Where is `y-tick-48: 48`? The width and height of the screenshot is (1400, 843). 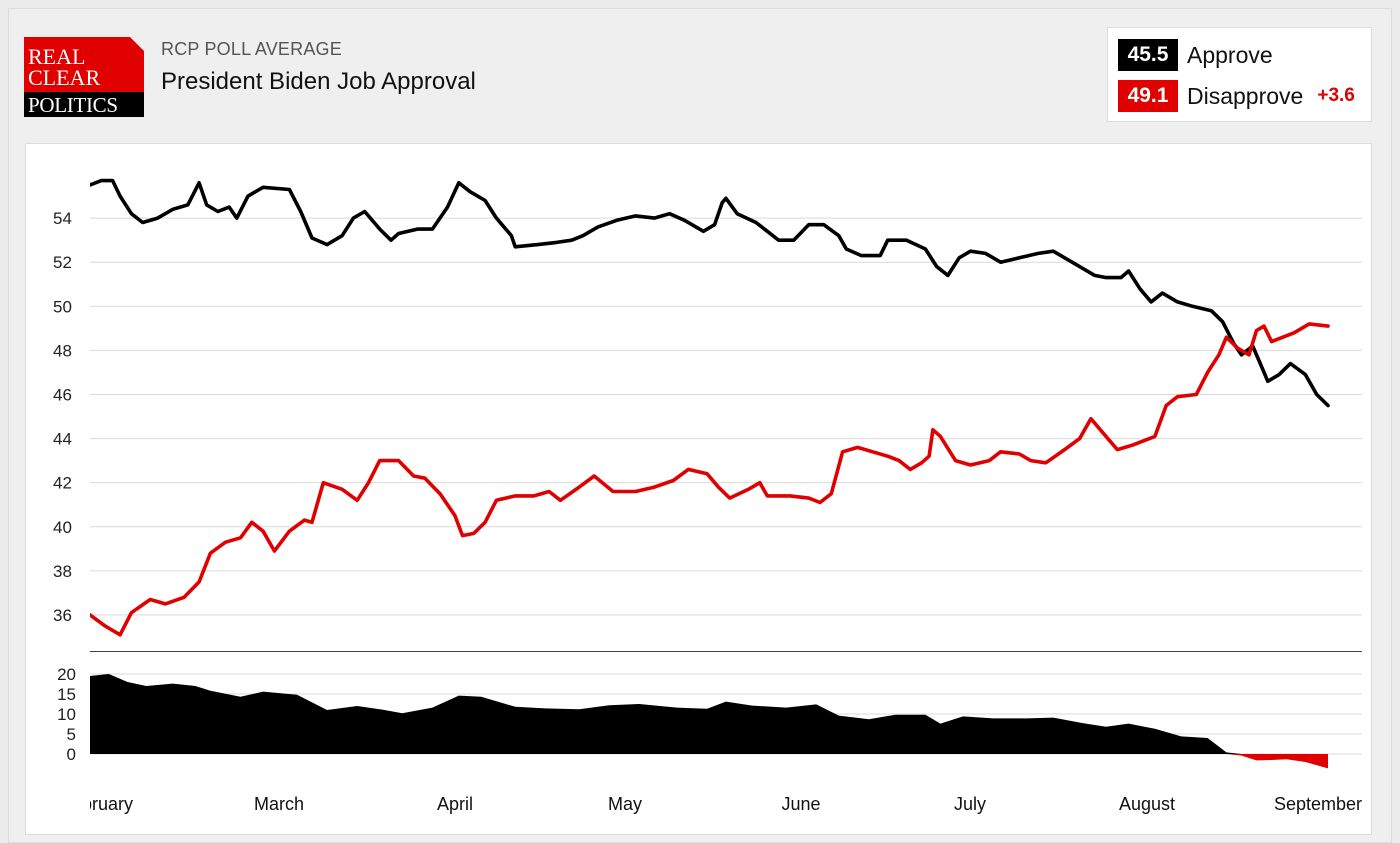
y-tick-48: 48 is located at coordinates (62, 350).